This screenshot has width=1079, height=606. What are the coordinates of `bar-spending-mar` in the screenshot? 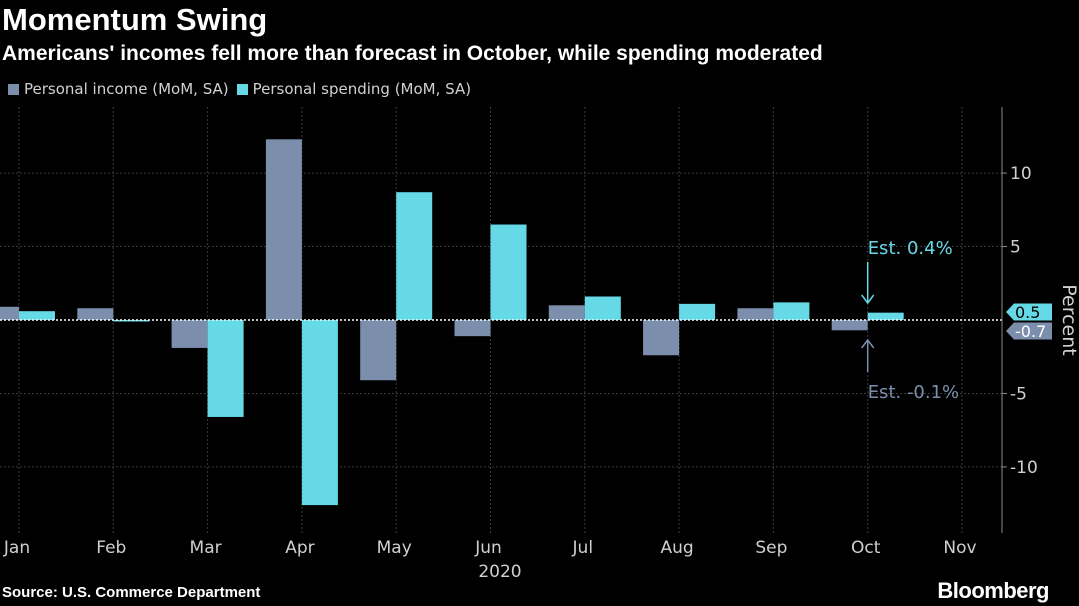 It's located at (225, 368).